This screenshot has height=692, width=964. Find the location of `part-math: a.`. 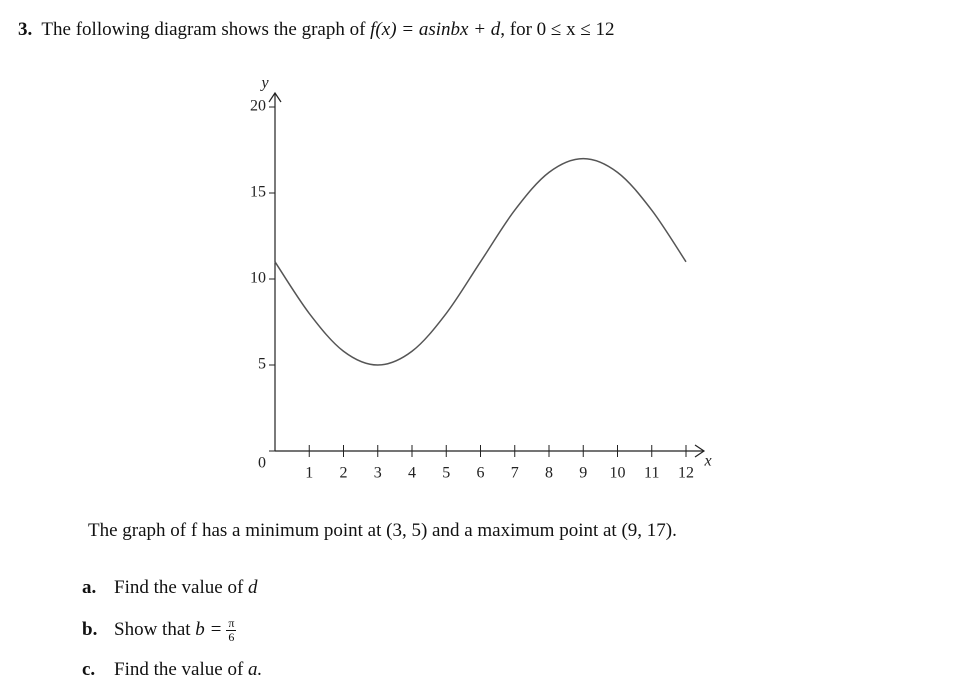

part-math: a. is located at coordinates (255, 669).